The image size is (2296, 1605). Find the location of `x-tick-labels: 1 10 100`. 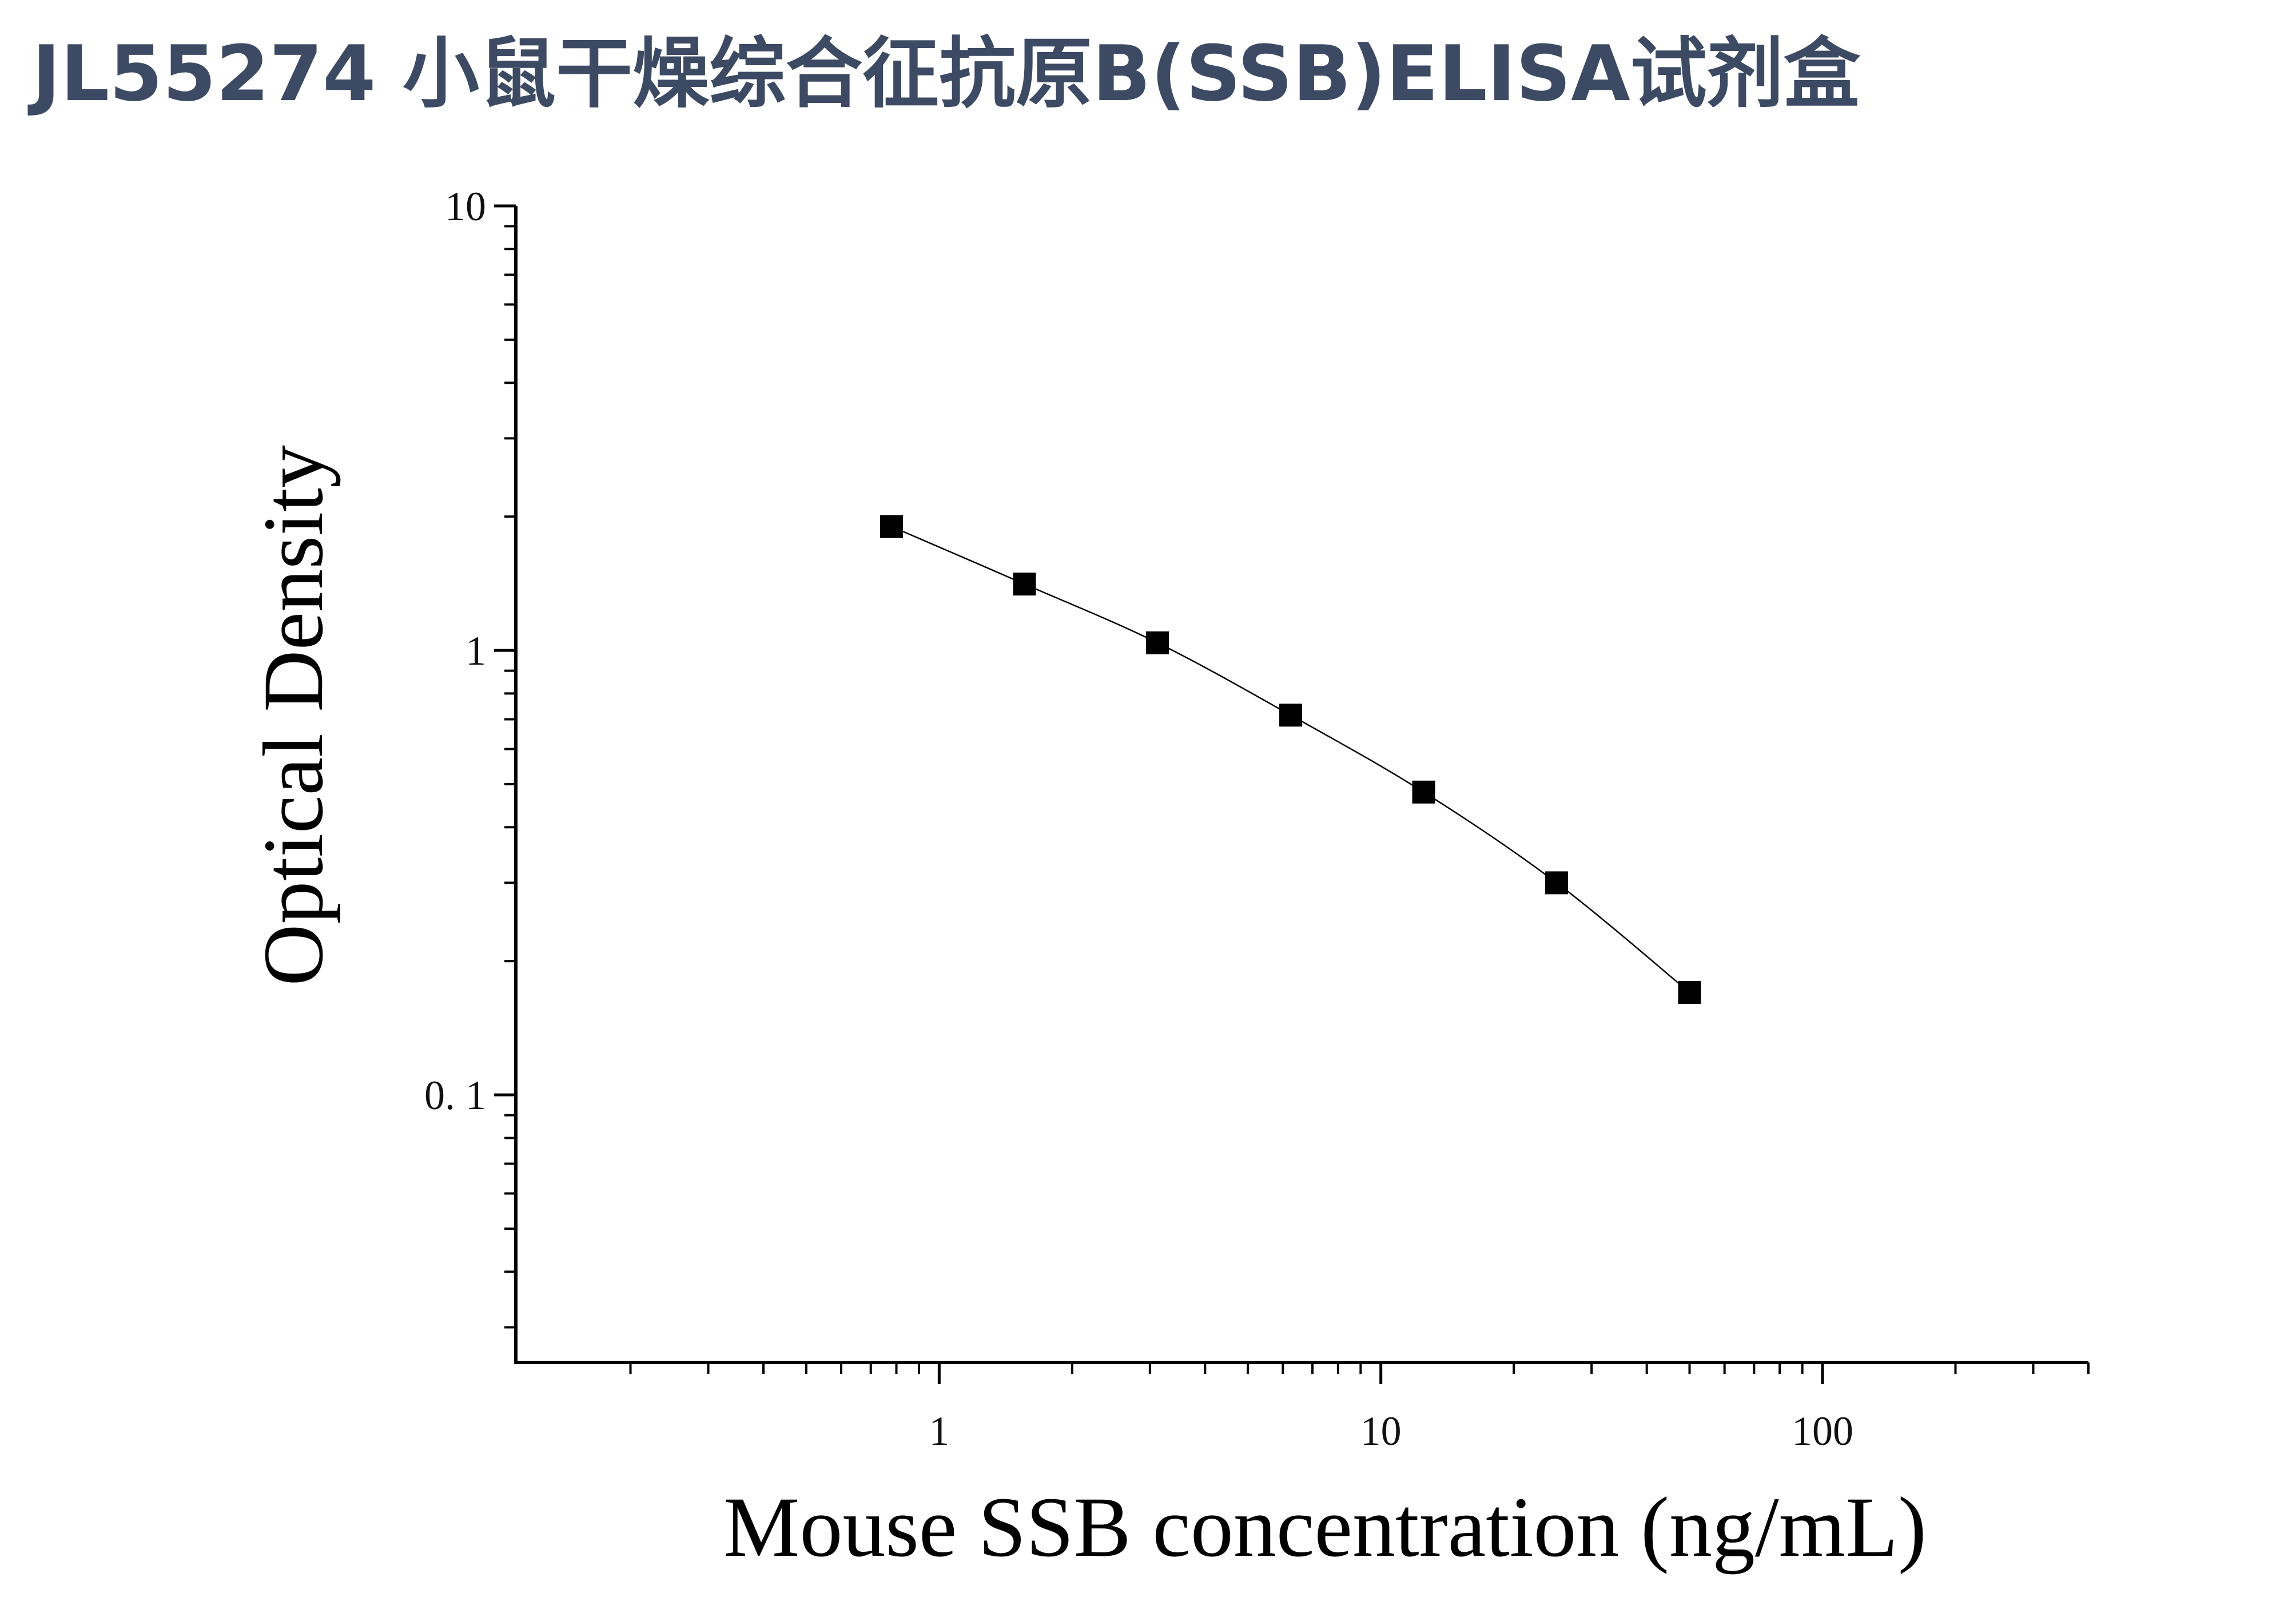

x-tick-labels: 1 10 100 is located at coordinates (1391, 1431).